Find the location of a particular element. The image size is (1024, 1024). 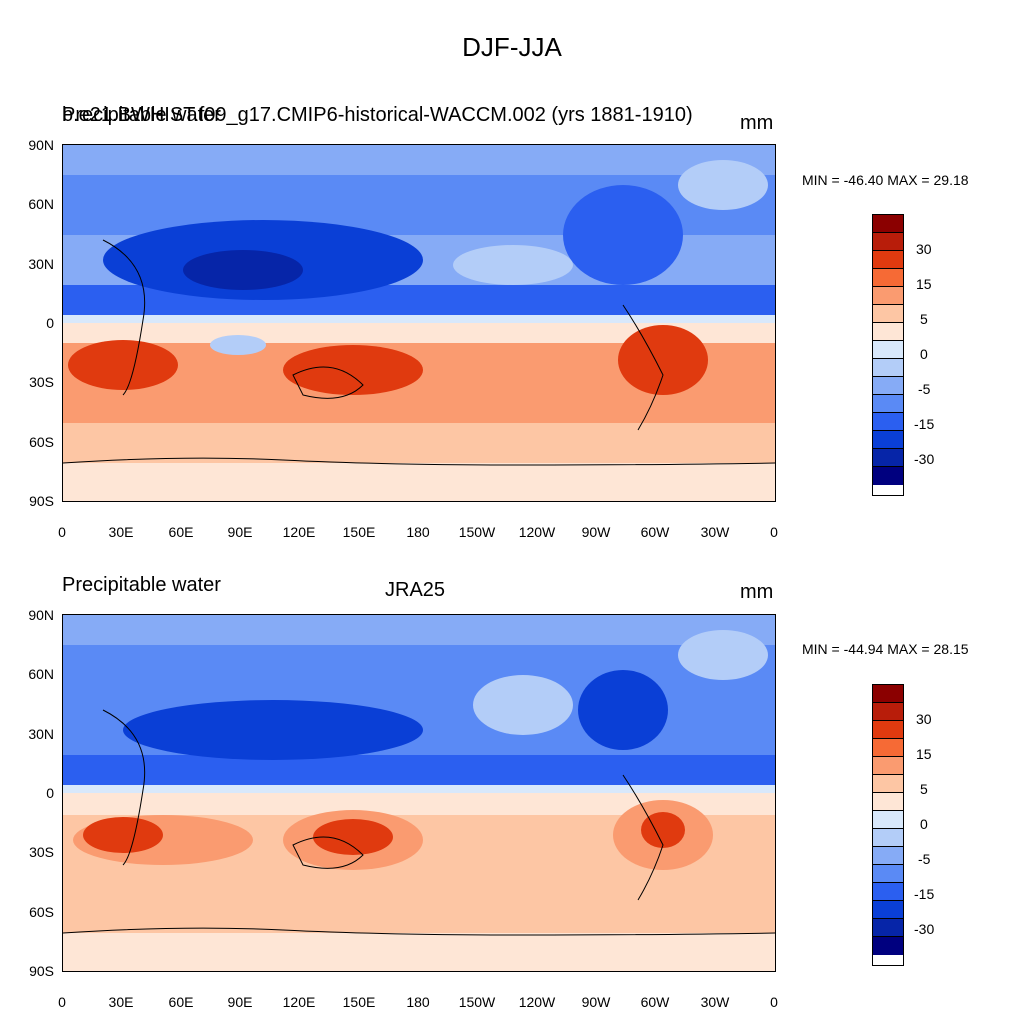

figure-title: DJF-JJA is located at coordinates (512, 47).